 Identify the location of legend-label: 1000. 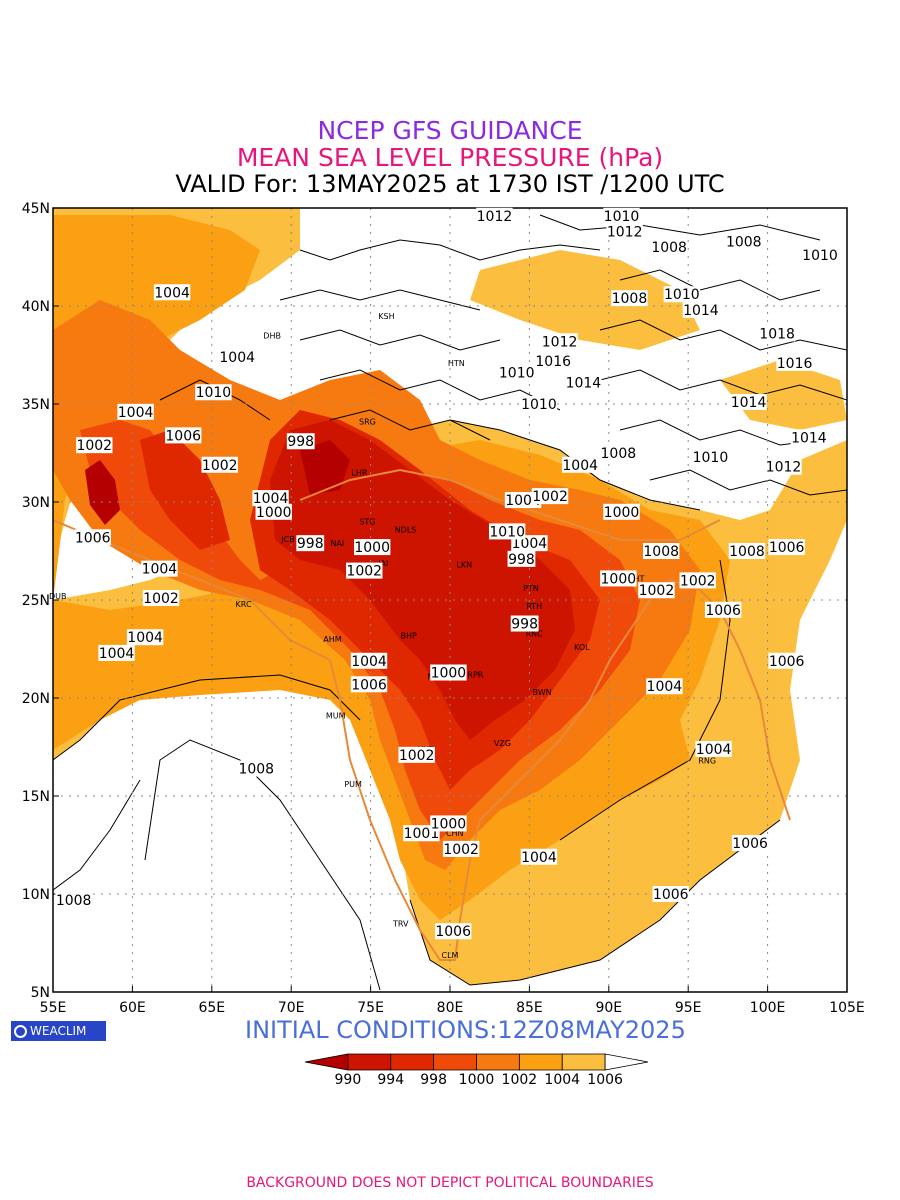
(477, 1080).